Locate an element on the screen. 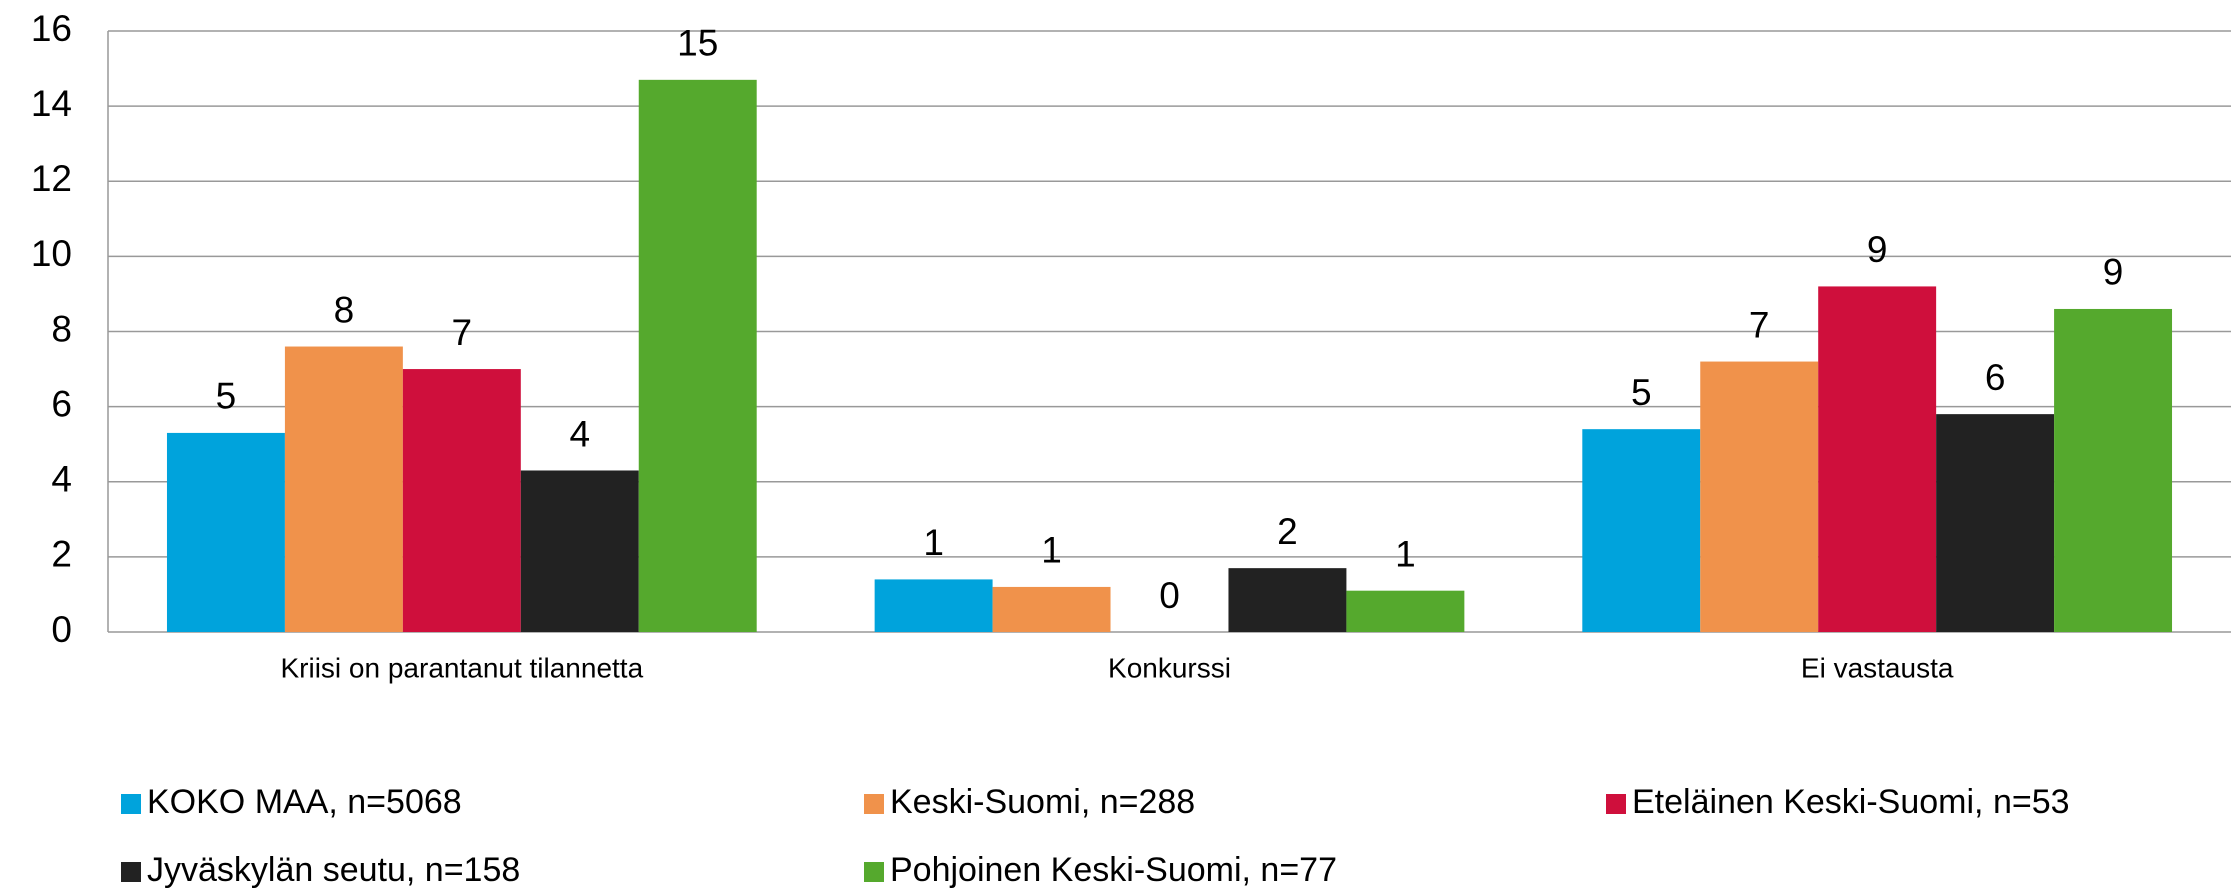  y-tick-label: 4 is located at coordinates (61, 479).